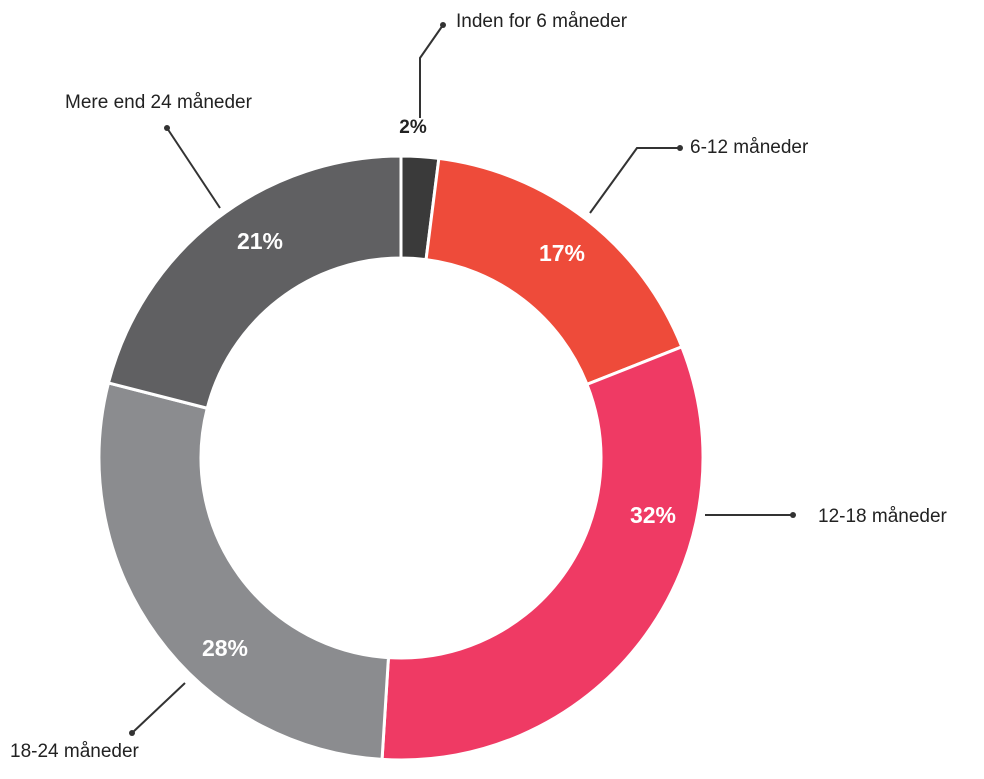 Image resolution: width=984 pixels, height=779 pixels. Describe the element at coordinates (225, 648) in the screenshot. I see `value-label: 28%` at that location.